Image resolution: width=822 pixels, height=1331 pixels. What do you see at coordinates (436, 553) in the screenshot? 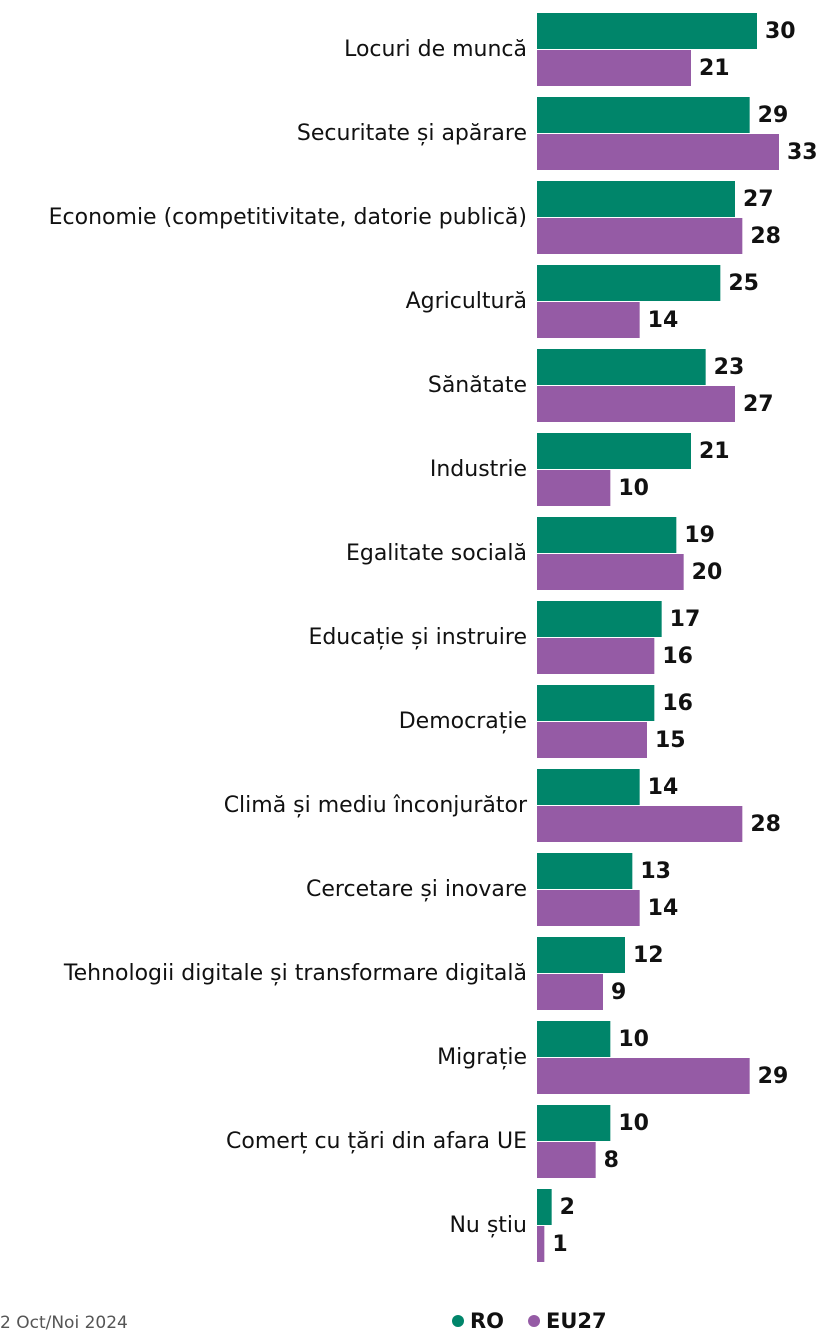
I see `category-label: Egalitate socială` at bounding box center [436, 553].